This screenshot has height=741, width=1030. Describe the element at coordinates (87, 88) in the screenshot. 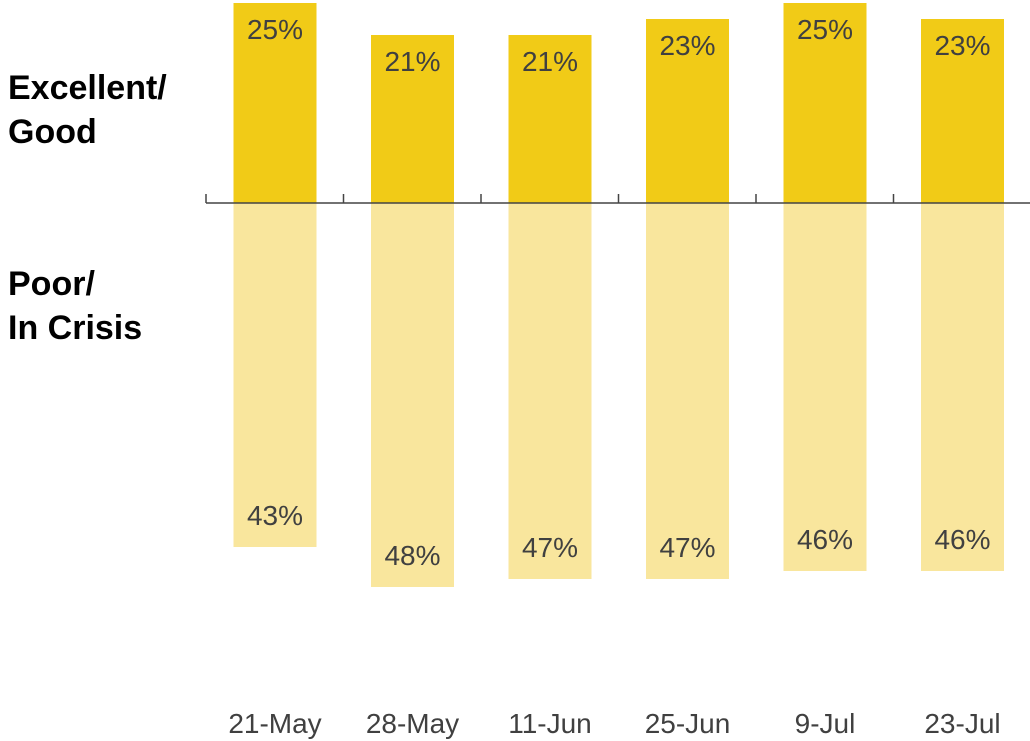

I see `row-label-excellent-line1: Excellent/` at that location.